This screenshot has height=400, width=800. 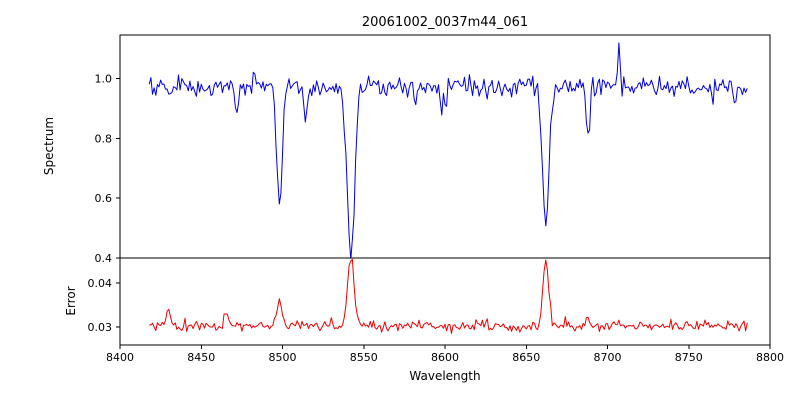 What do you see at coordinates (104, 258) in the screenshot?
I see `spectrum-y-tick-label: 0.4` at bounding box center [104, 258].